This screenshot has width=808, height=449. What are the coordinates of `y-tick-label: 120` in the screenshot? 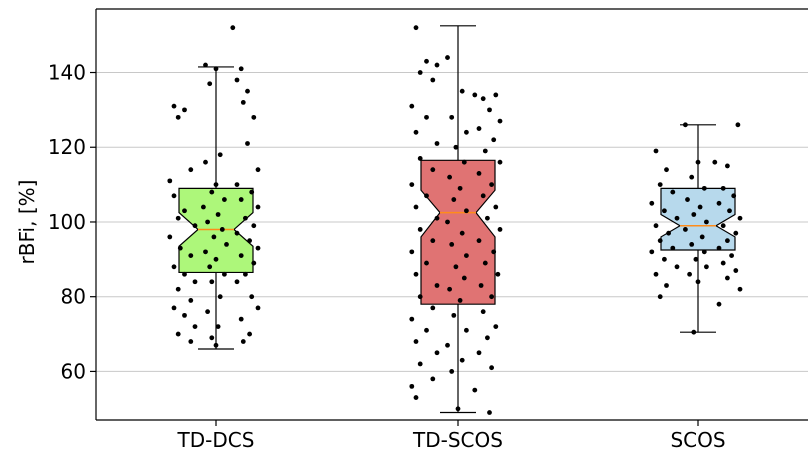 It's located at (67, 147).